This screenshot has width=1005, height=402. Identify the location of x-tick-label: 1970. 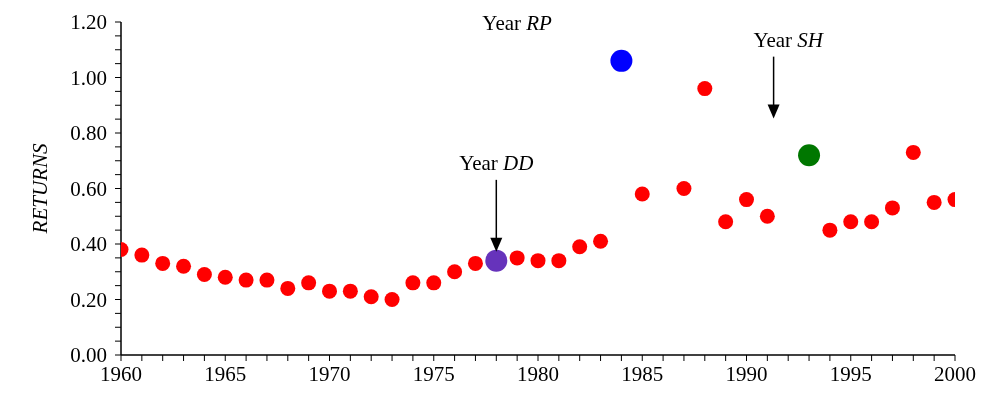
(329, 374).